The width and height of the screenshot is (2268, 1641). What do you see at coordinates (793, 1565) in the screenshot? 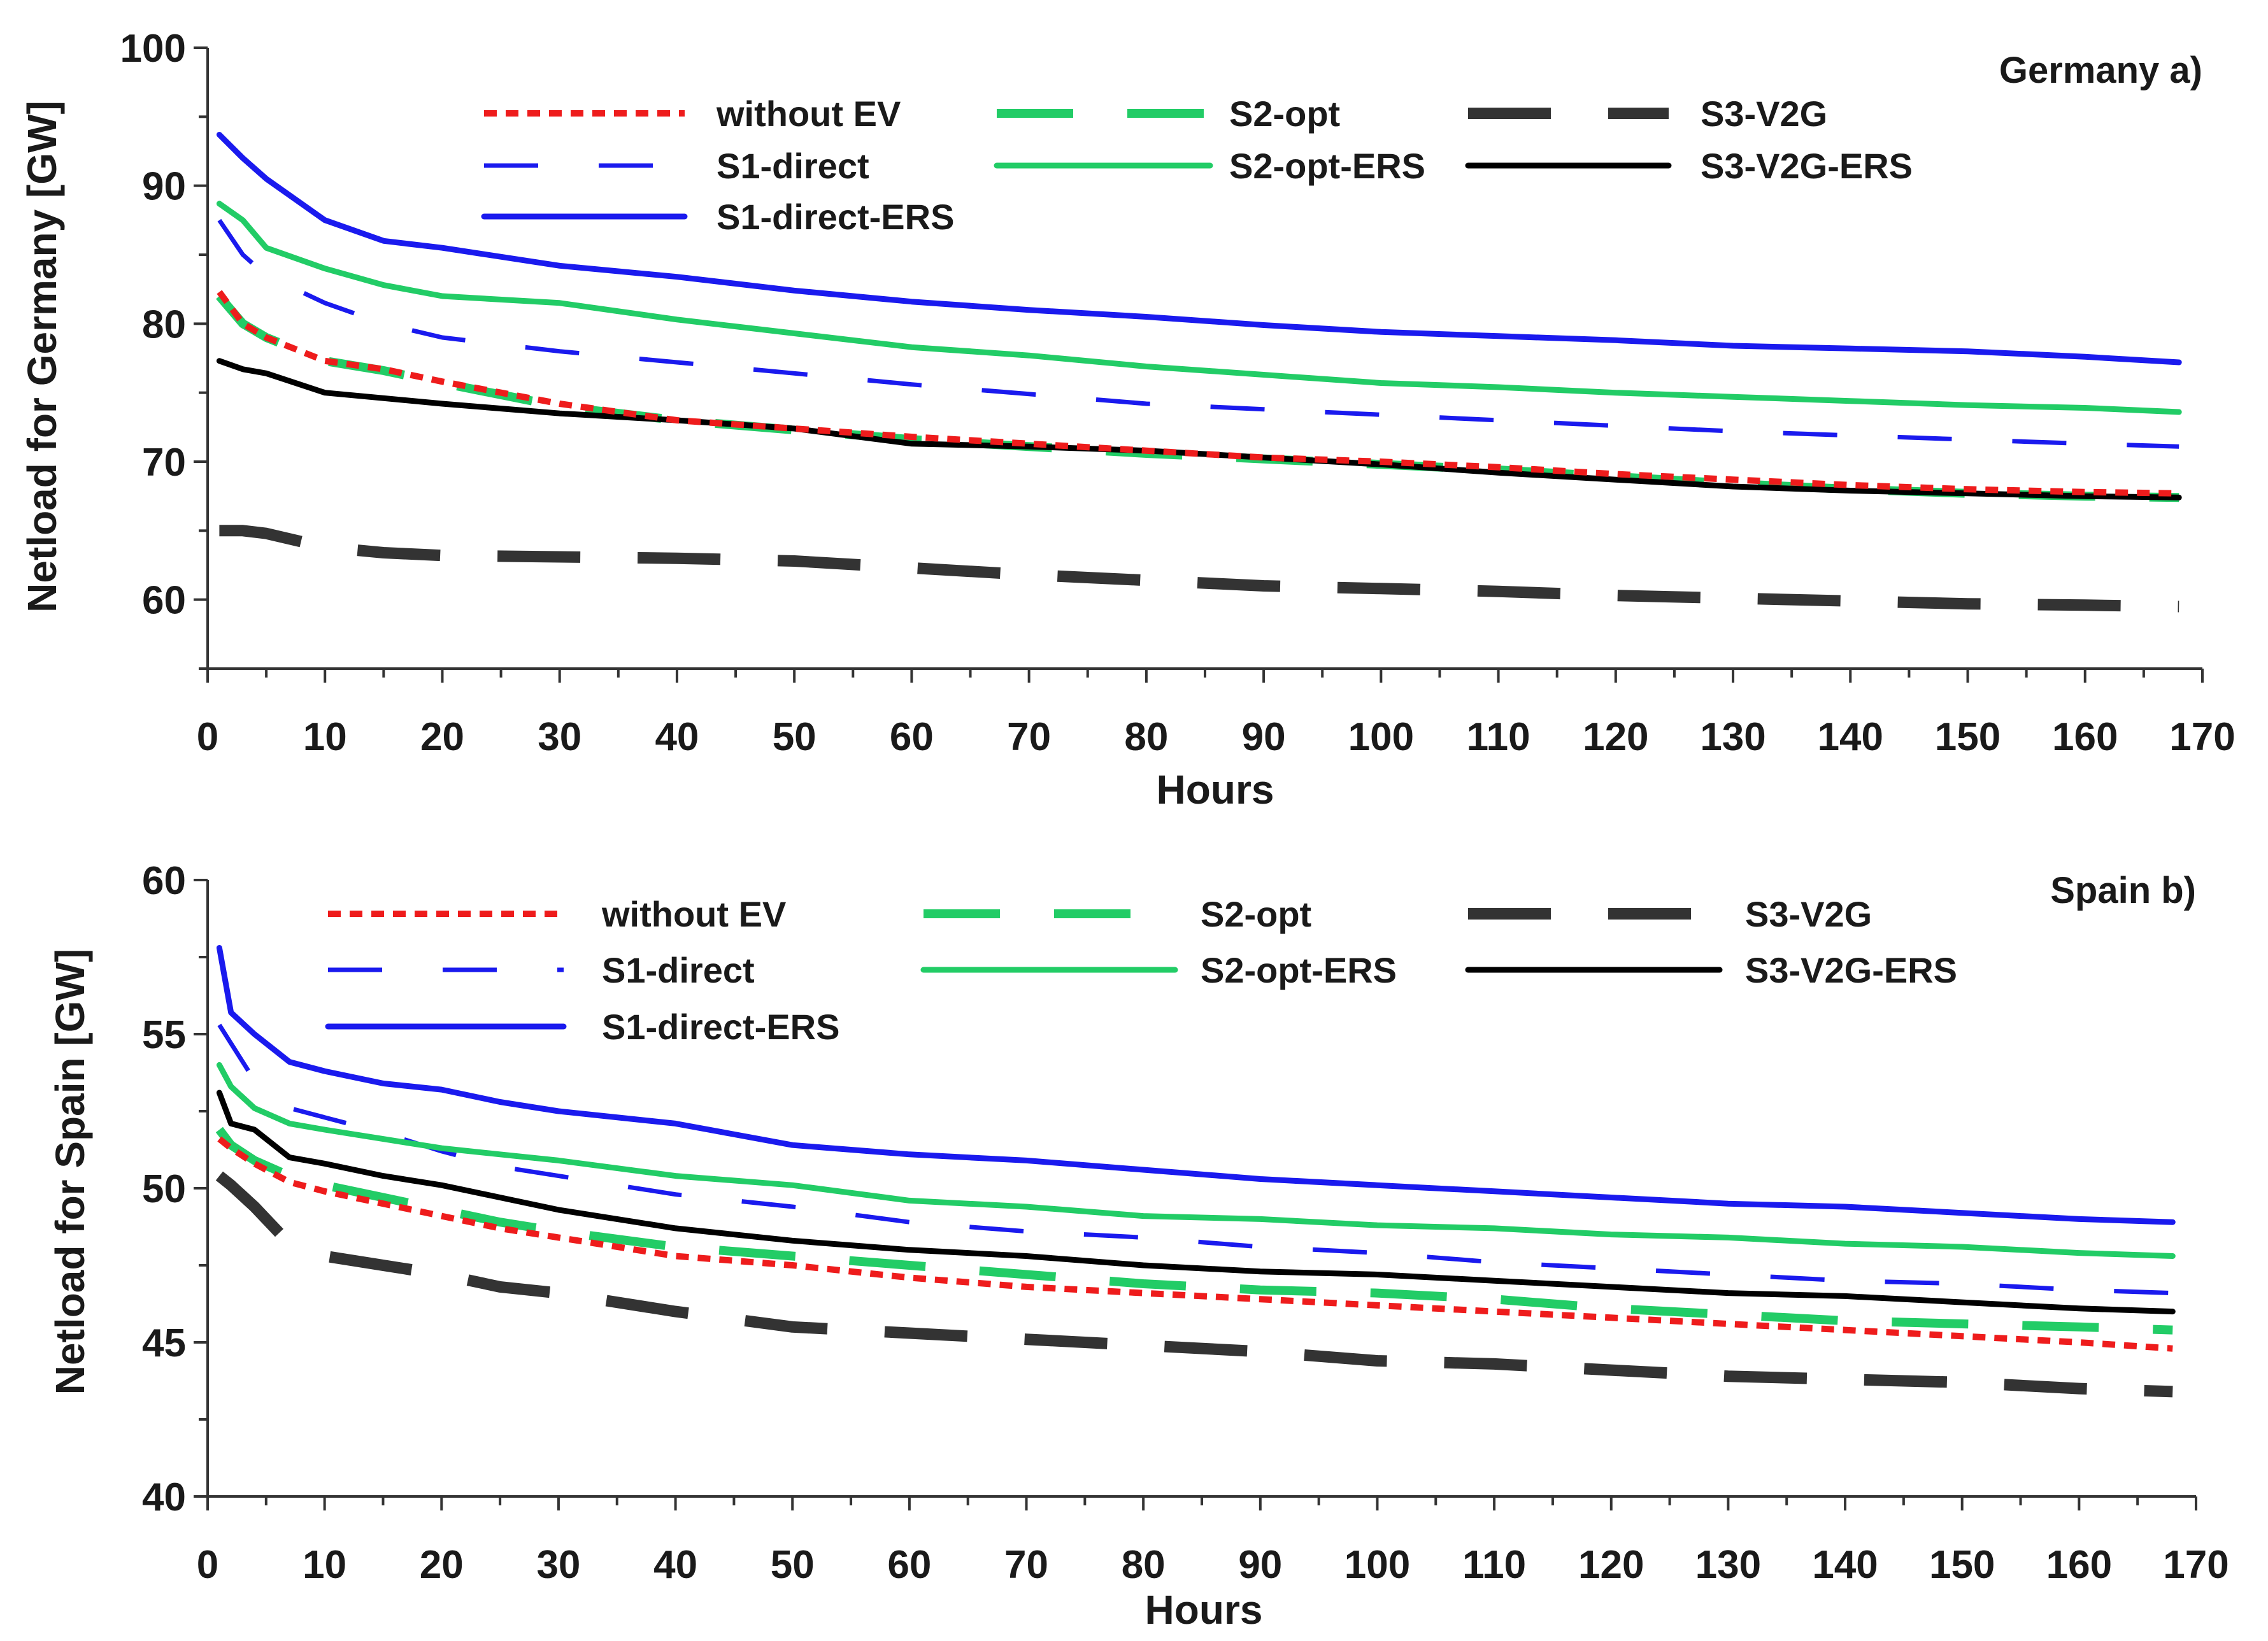
I see `spain-x-tick-label: 50` at bounding box center [793, 1565].